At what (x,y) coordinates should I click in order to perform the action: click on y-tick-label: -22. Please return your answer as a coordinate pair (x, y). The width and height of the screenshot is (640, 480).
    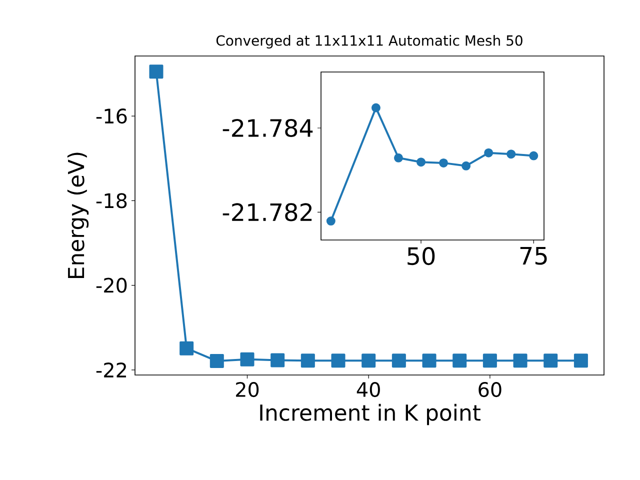
    Looking at the image, I should click on (111, 370).